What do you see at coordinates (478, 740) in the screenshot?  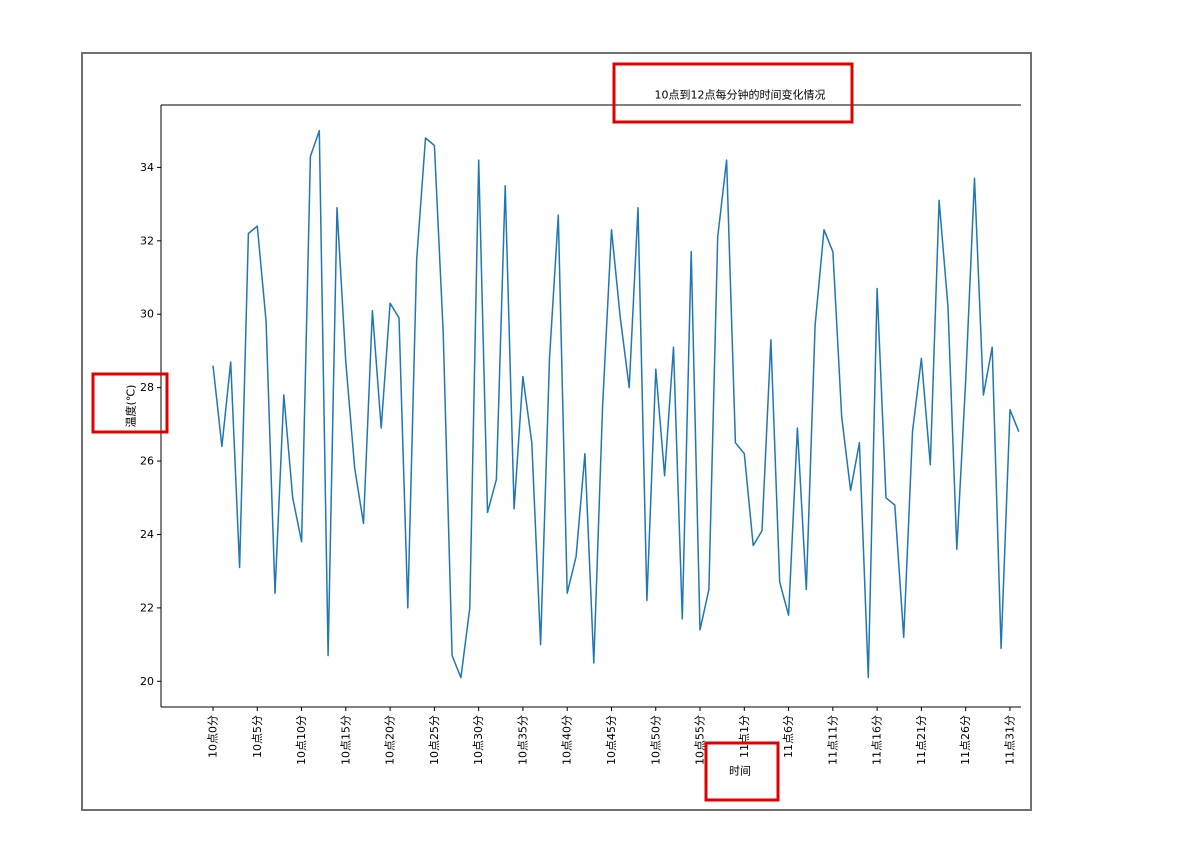 I see `x-tick-label: 10点30分` at bounding box center [478, 740].